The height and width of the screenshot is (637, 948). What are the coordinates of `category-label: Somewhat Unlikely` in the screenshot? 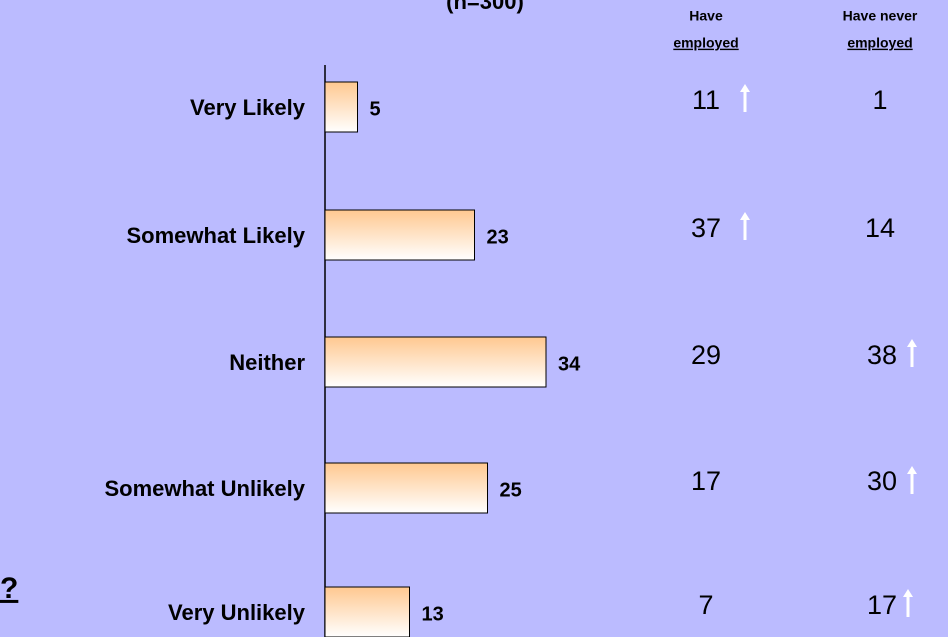 It's located at (204, 488).